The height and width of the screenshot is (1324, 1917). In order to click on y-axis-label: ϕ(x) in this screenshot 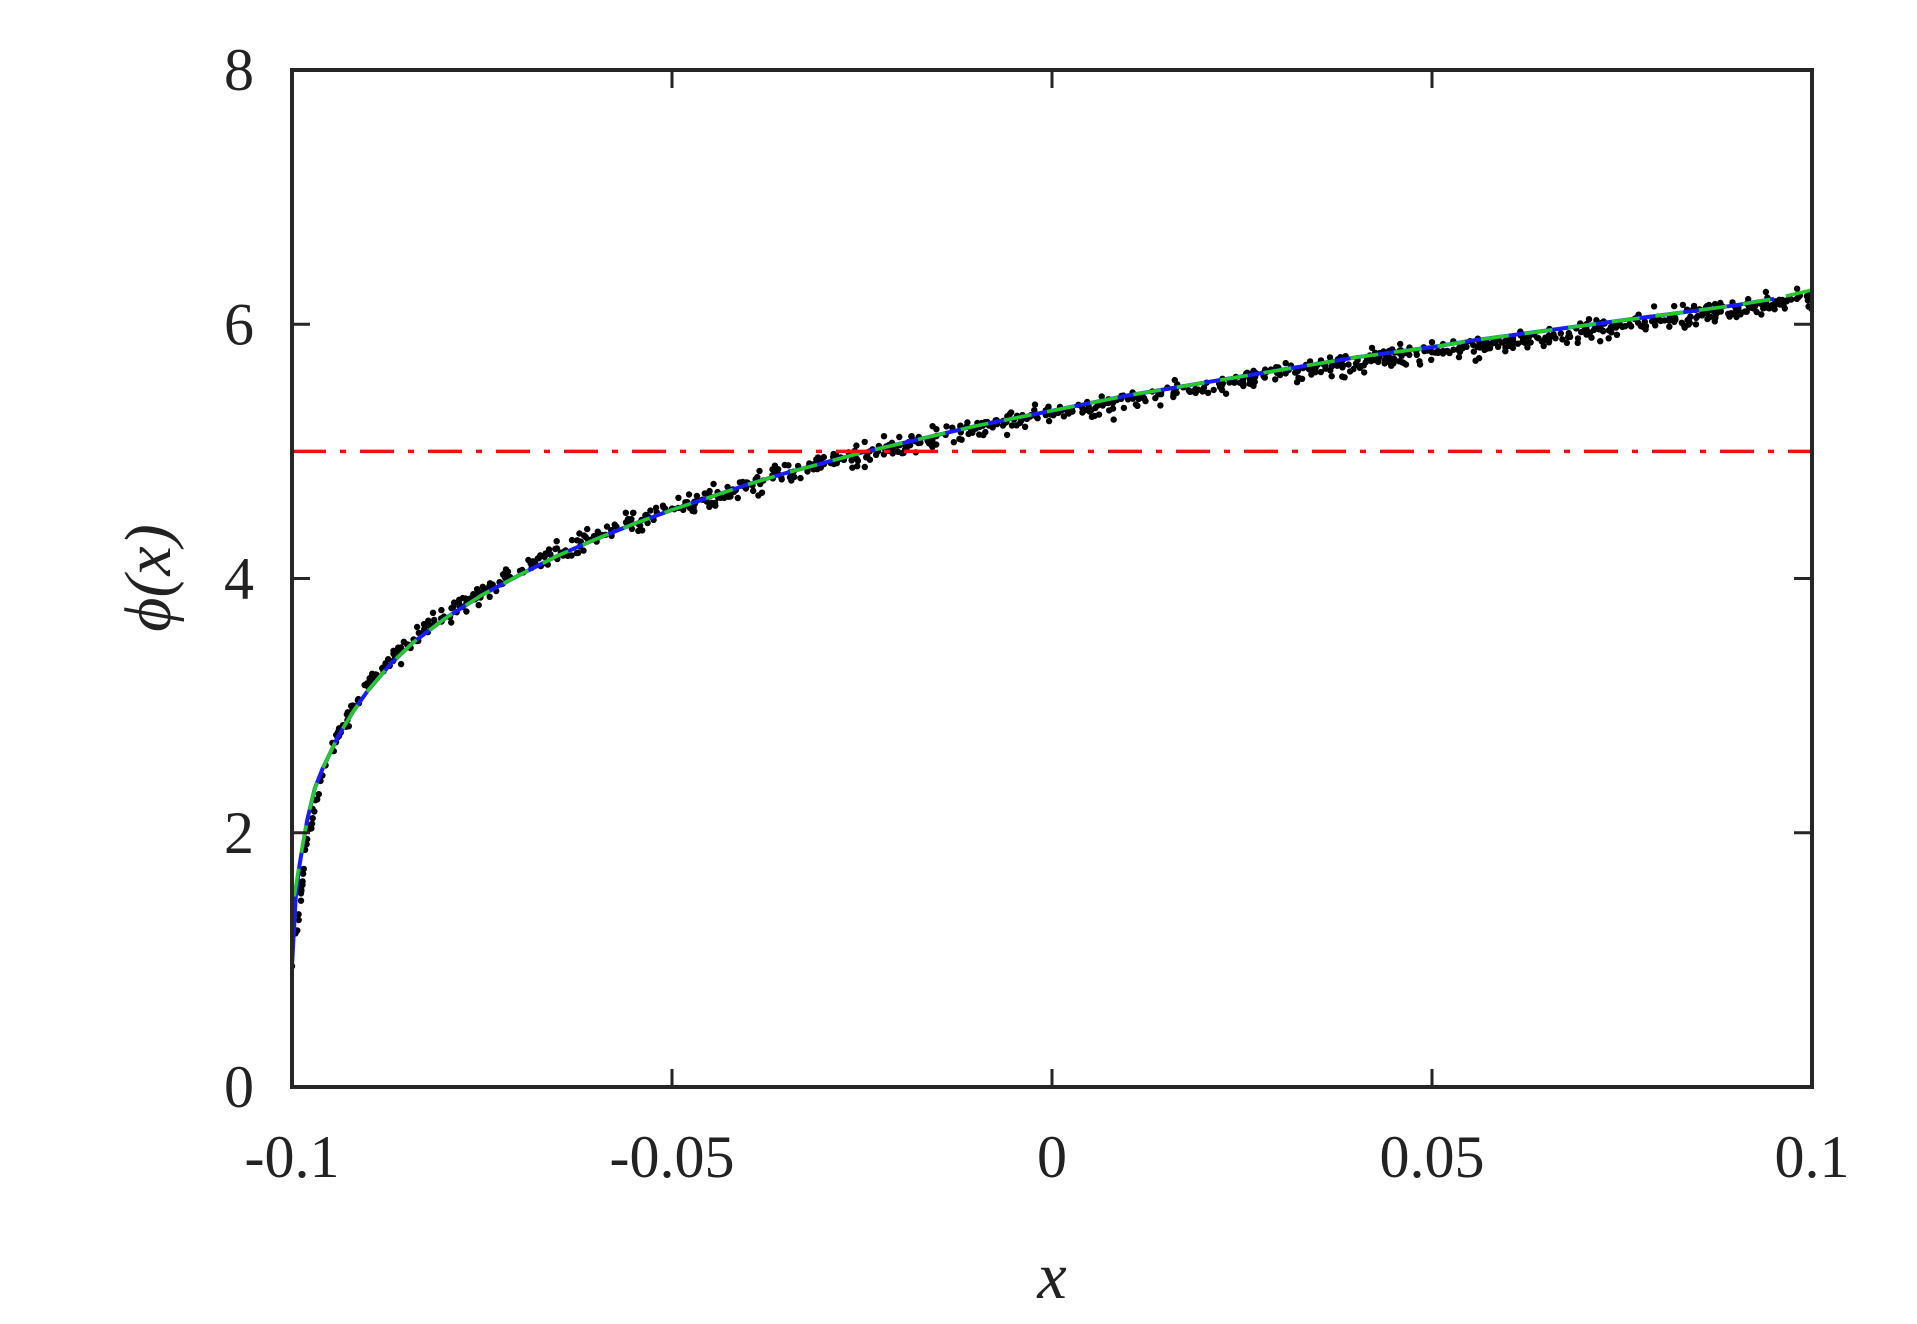, I will do `click(148, 577)`.